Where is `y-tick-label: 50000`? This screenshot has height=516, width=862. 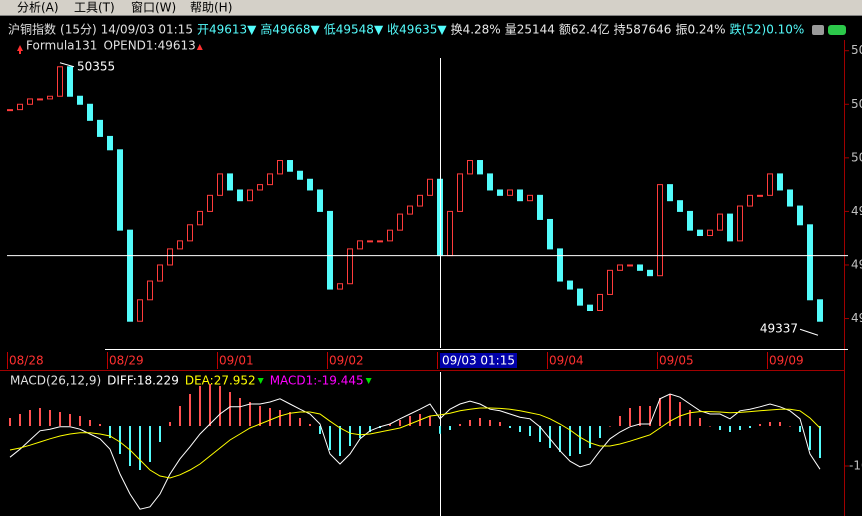 y-tick-label: 50000 is located at coordinates (856, 157).